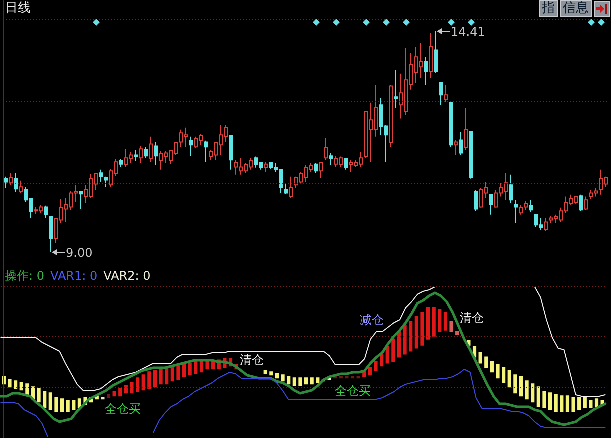 The width and height of the screenshot is (611, 438). Describe the element at coordinates (576, 8) in the screenshot. I see `toolbar-button: 信息` at that location.